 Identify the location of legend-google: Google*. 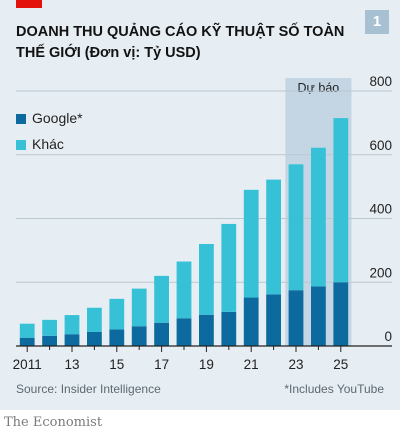
(49, 118).